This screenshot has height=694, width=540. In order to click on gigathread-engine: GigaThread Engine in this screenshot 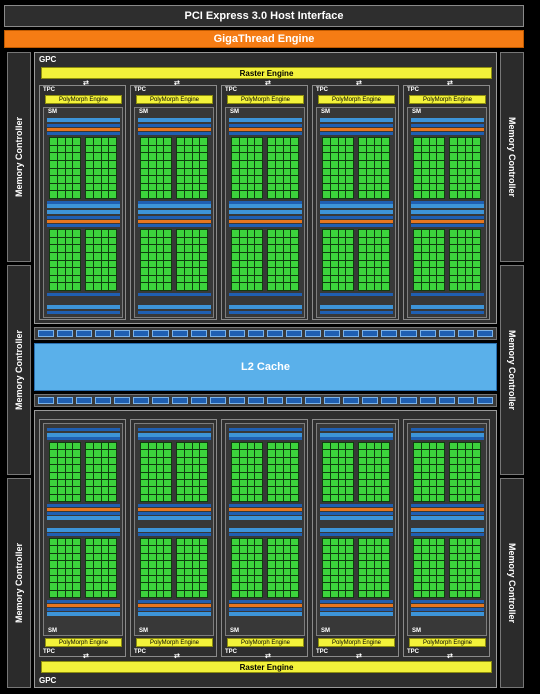, I will do `click(264, 39)`.